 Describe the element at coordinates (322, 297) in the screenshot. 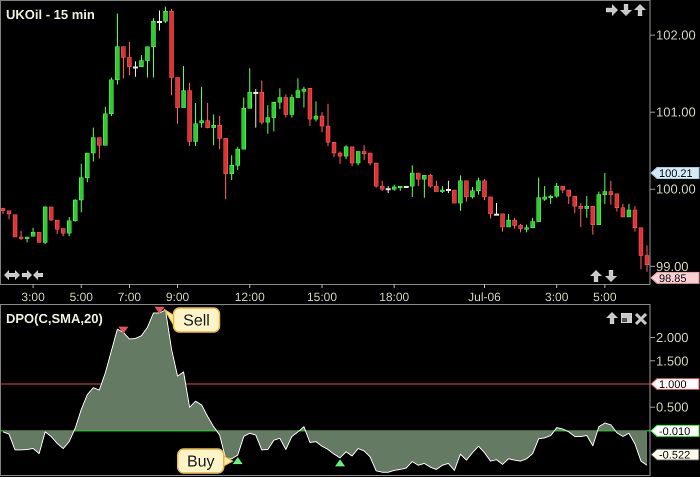

I see `x-tick-label: 15:00` at that location.